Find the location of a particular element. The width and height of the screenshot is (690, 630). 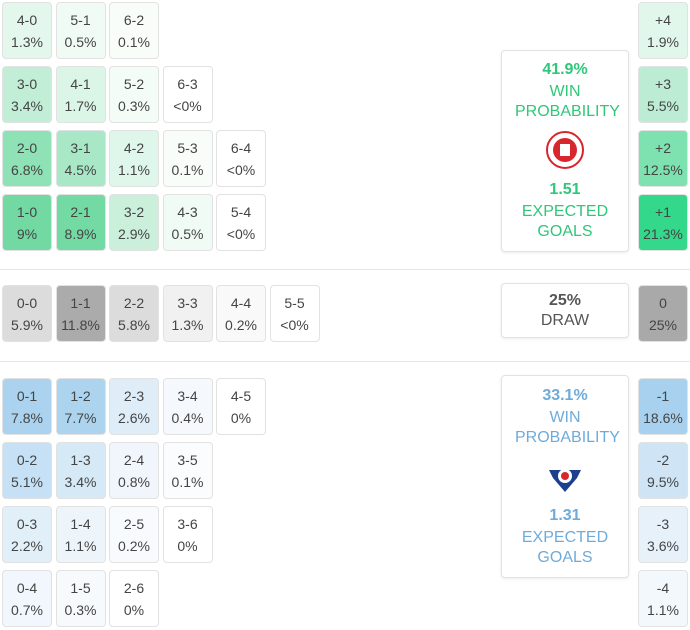

win-pct: 41.9% is located at coordinates (565, 69).